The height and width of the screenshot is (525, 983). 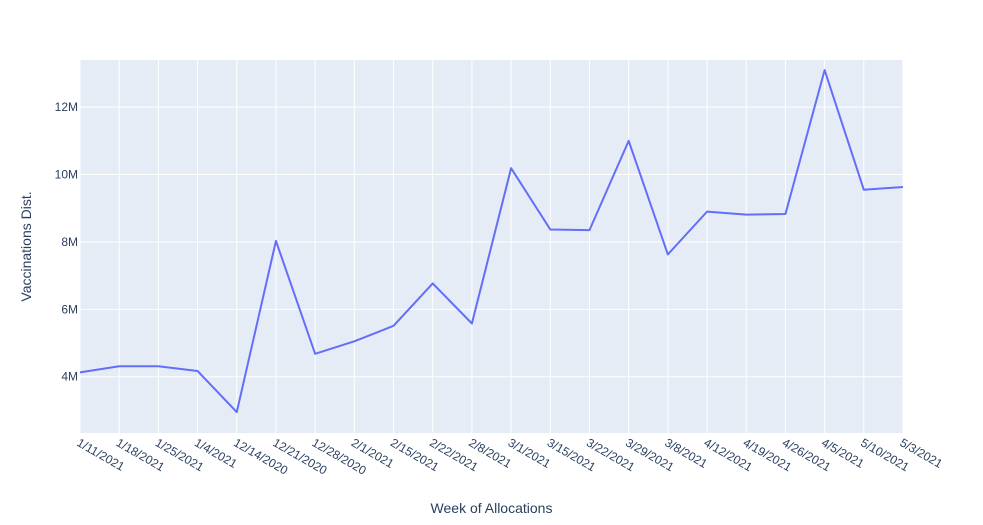 What do you see at coordinates (69, 242) in the screenshot?
I see `y-tick-label: 8M` at bounding box center [69, 242].